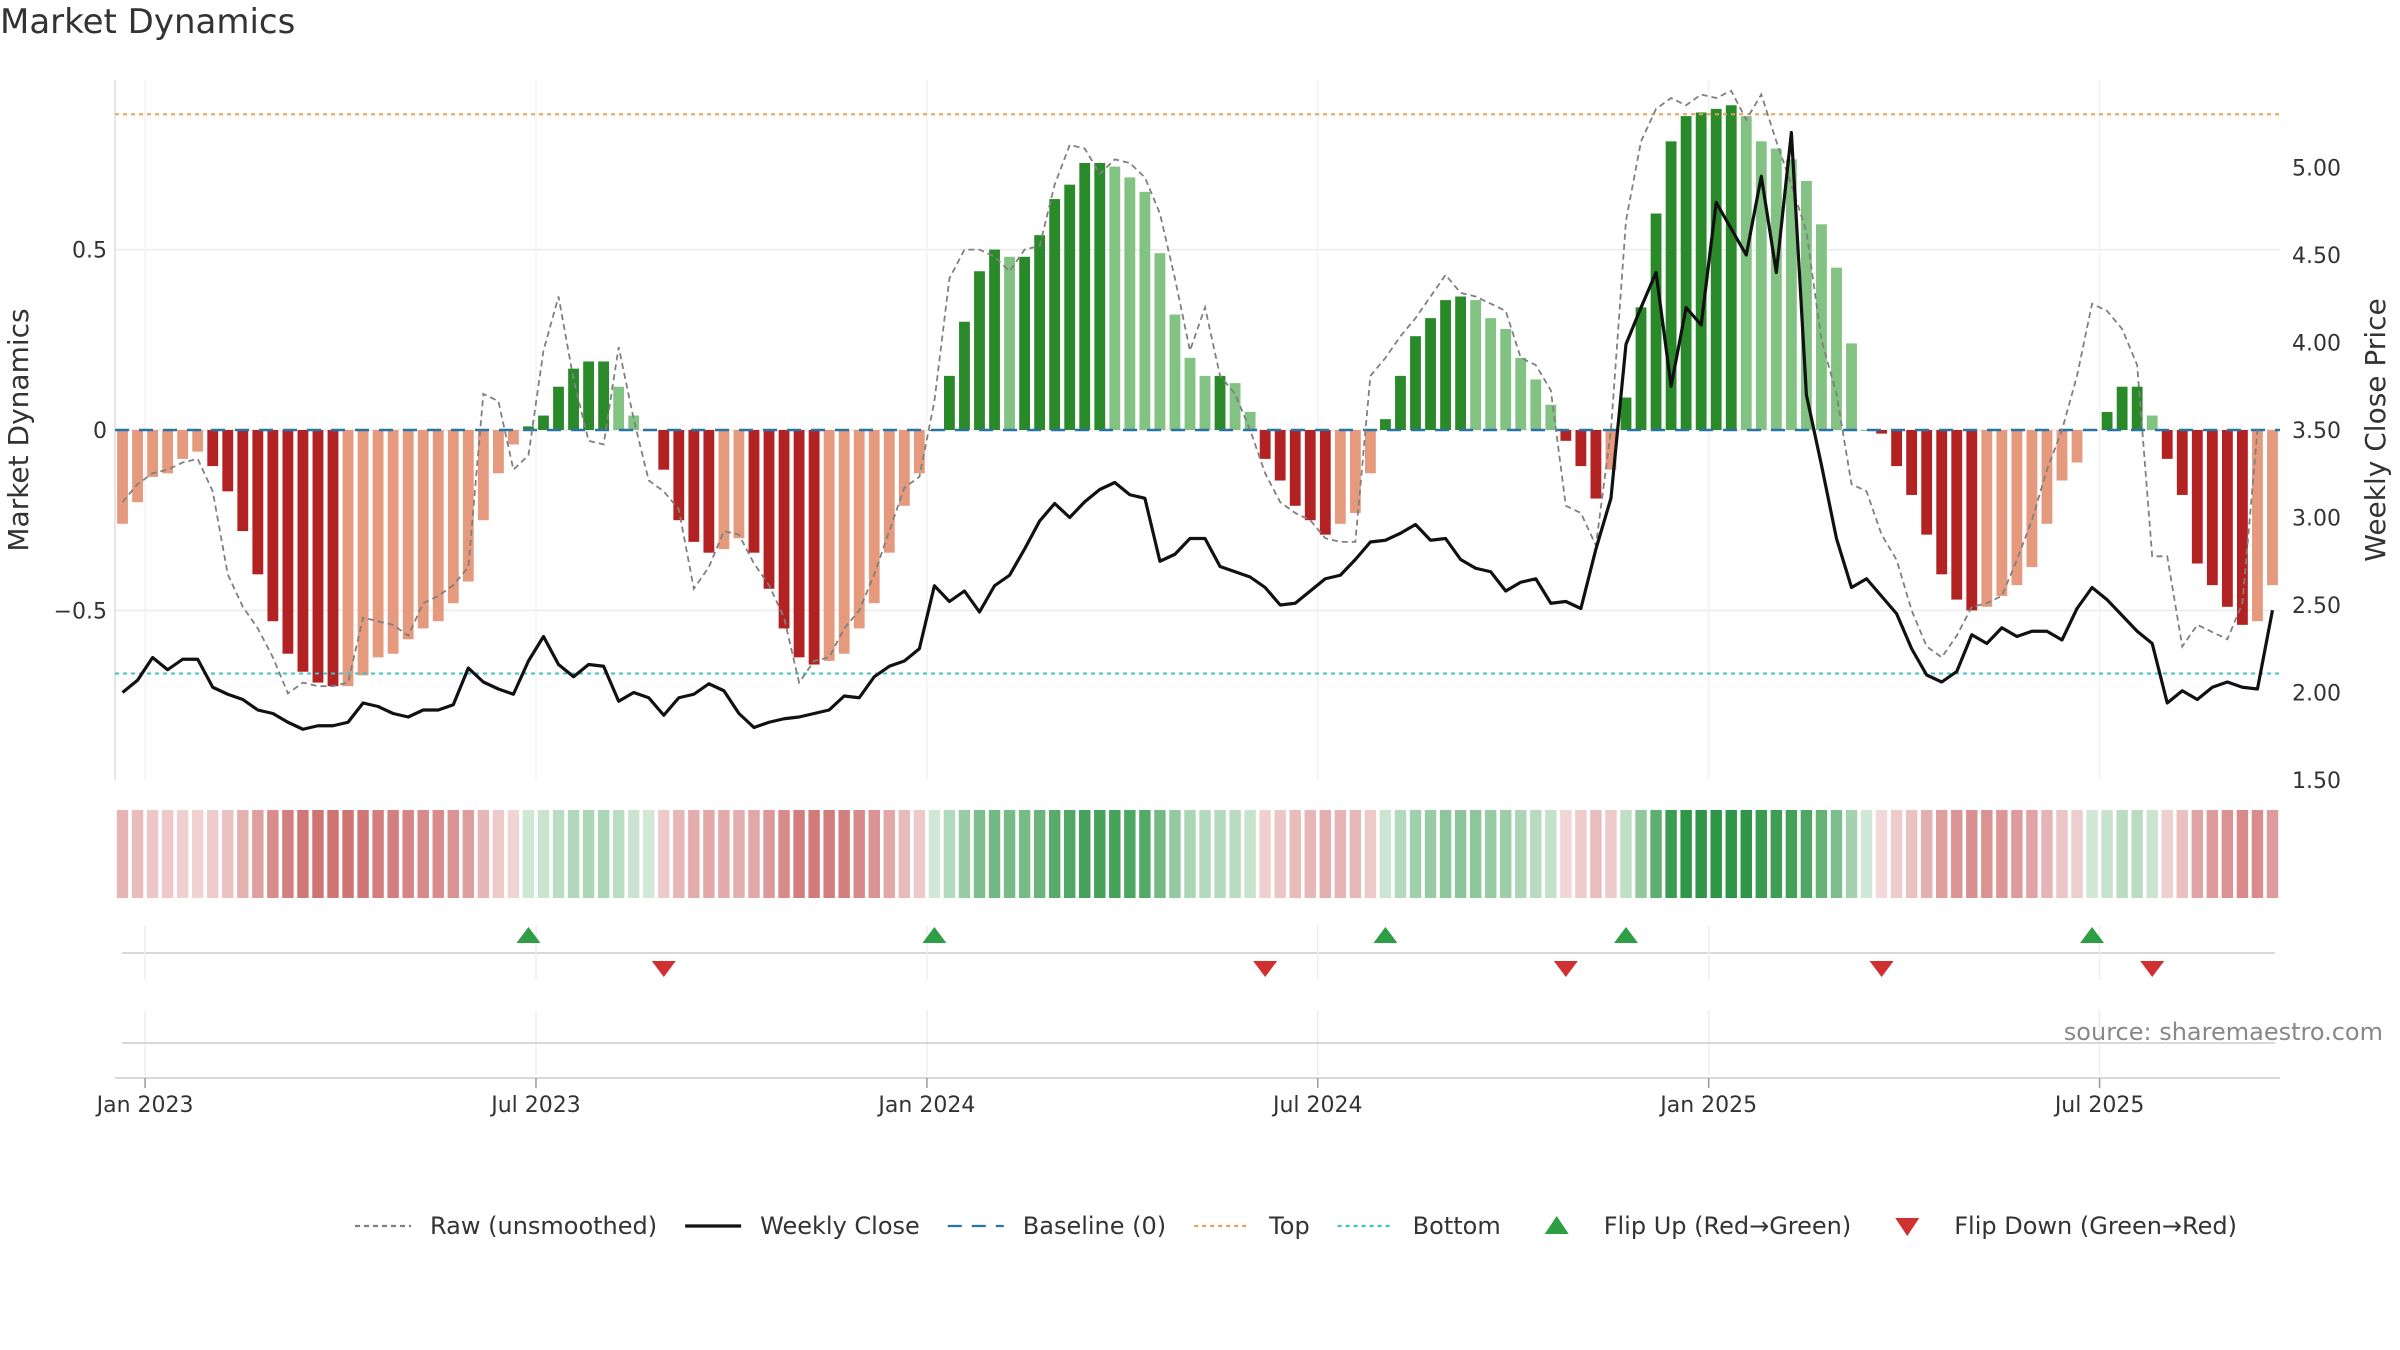 This screenshot has width=2400, height=1350. What do you see at coordinates (1457, 1226) in the screenshot?
I see `legend-label: Bottom` at bounding box center [1457, 1226].